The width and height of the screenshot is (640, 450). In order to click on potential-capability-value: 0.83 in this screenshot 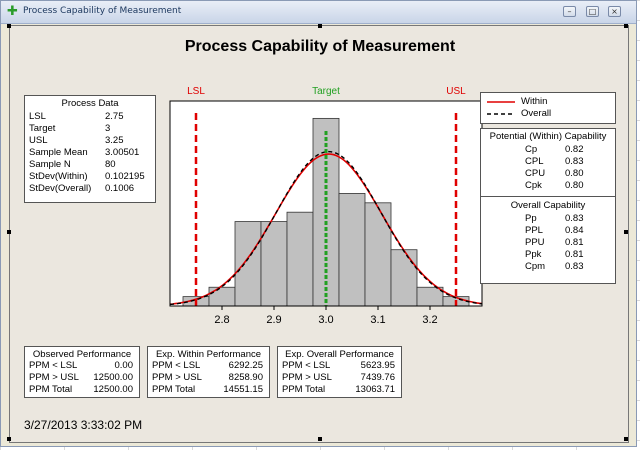, I will do `click(574, 161)`.